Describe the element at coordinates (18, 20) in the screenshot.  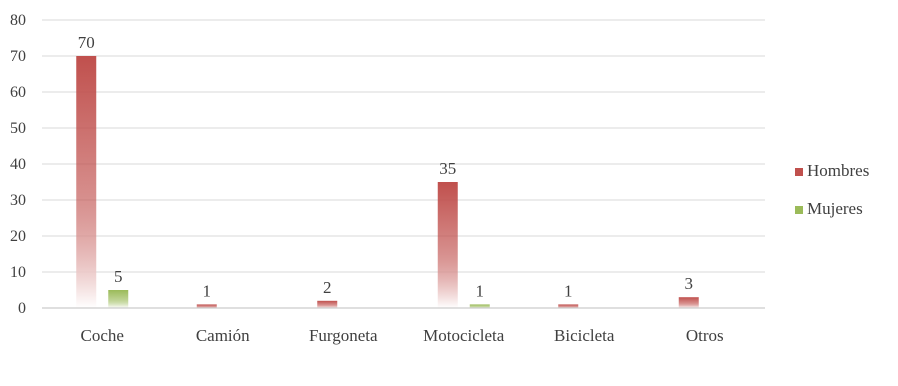
I see `y-tick-label: 80` at that location.